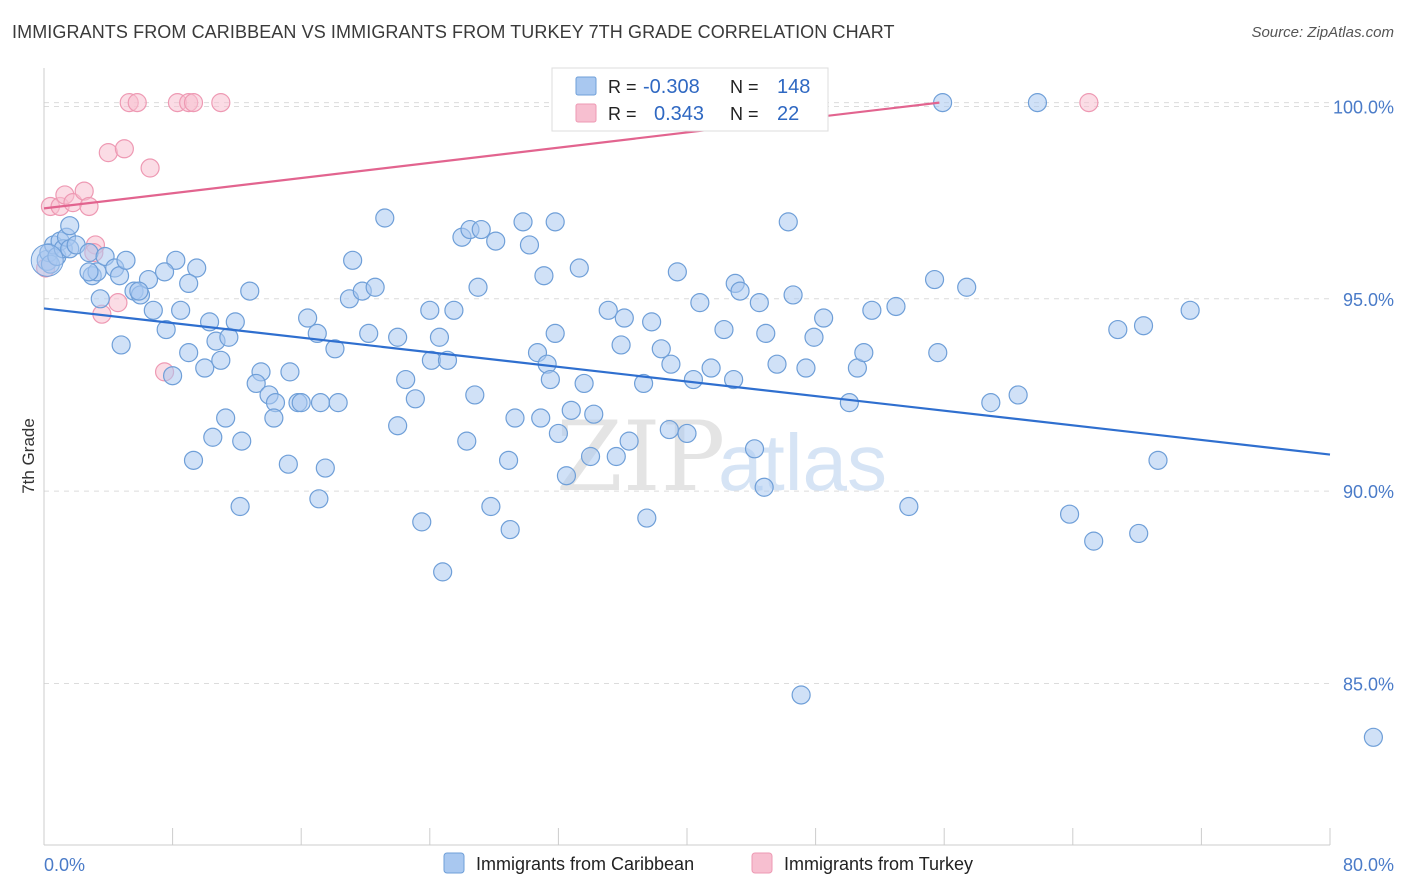  What do you see at coordinates (586, 86) in the screenshot?
I see `legend-swatch-caribbean` at bounding box center [586, 86].